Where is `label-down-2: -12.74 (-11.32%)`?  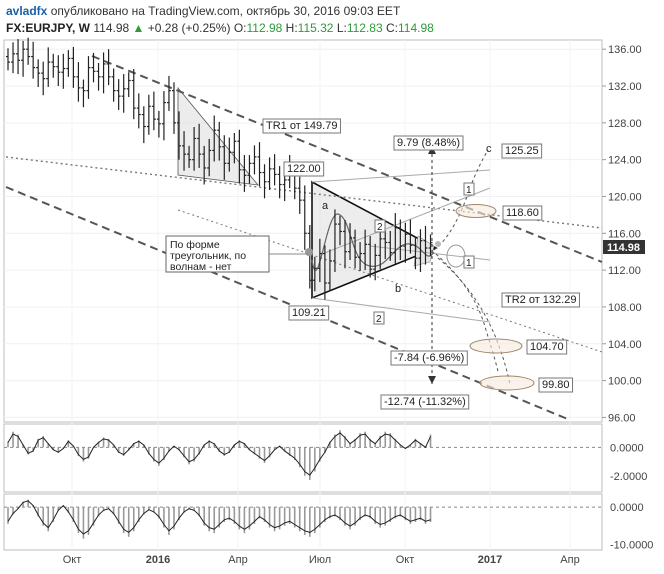 label-down-2: -12.74 (-11.32%) is located at coordinates (425, 402).